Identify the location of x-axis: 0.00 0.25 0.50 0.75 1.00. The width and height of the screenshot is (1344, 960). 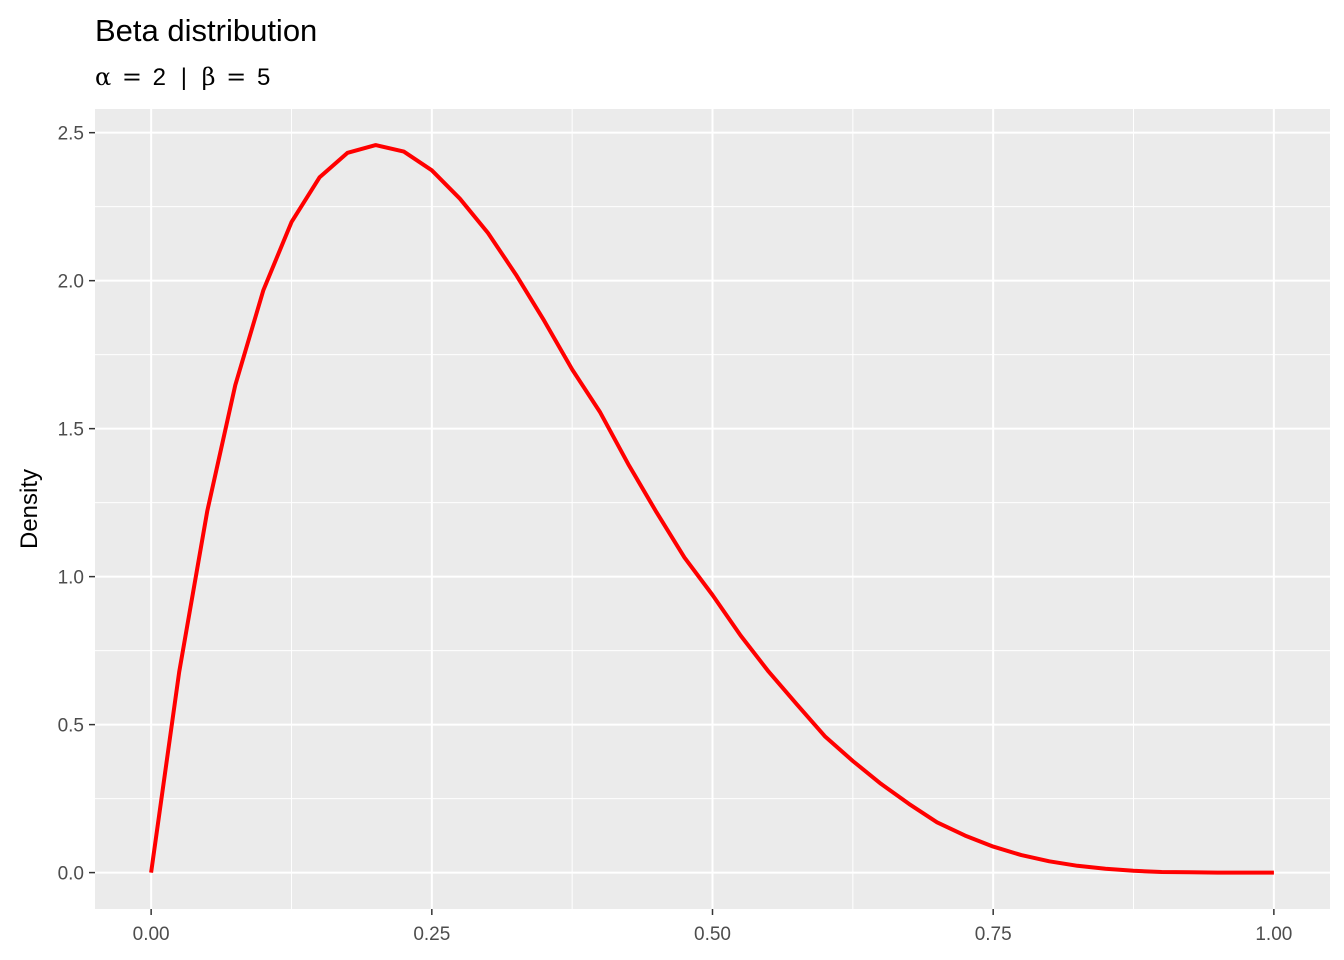
(712, 927).